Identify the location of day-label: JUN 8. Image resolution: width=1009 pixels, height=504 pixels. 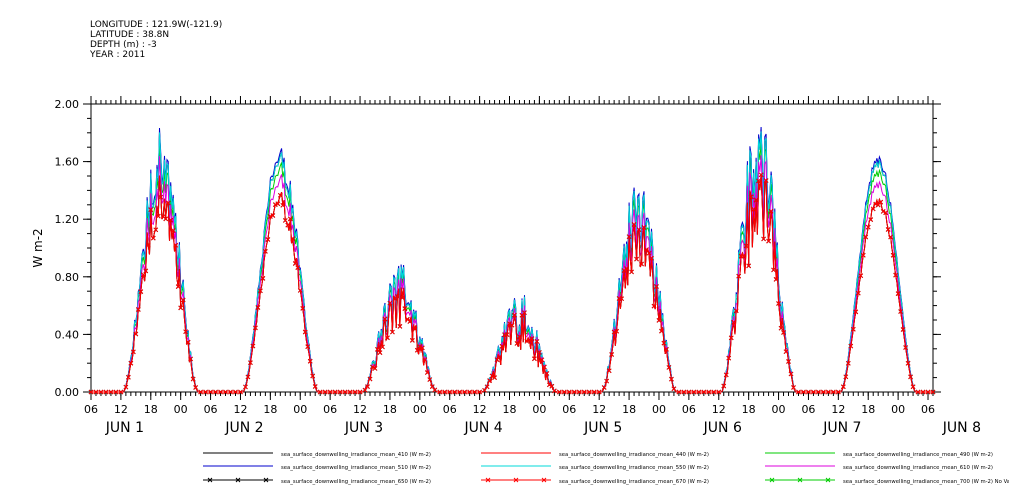
(961, 428).